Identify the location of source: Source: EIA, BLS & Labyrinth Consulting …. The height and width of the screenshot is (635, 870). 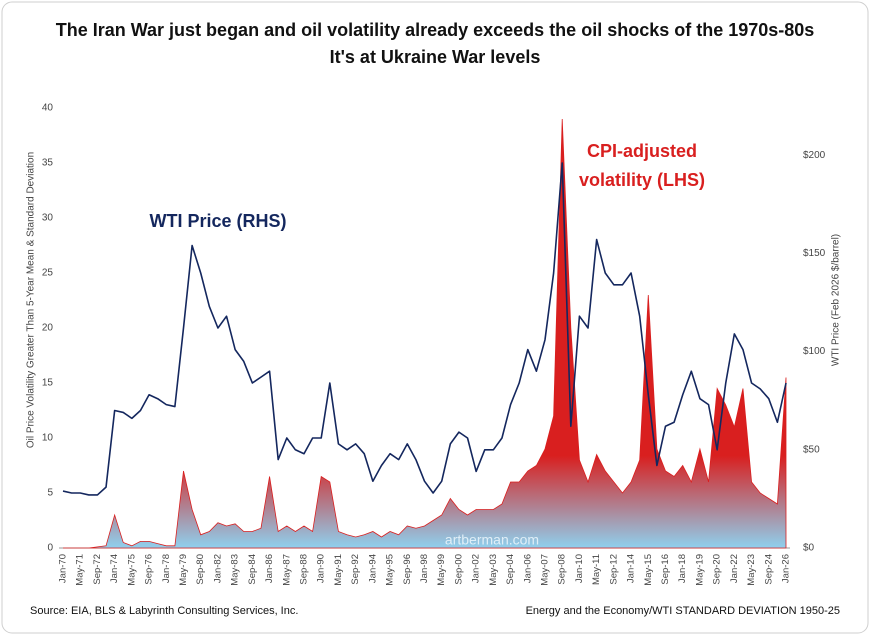
(164, 611).